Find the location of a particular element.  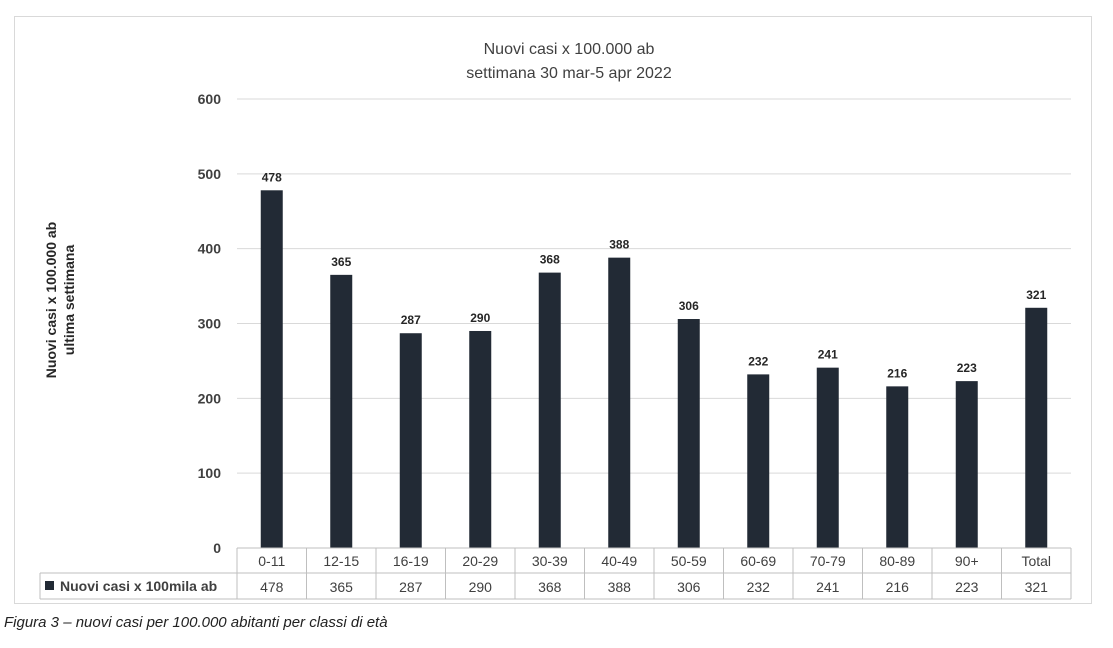

x-tick-label: 0-11 is located at coordinates (271, 561).